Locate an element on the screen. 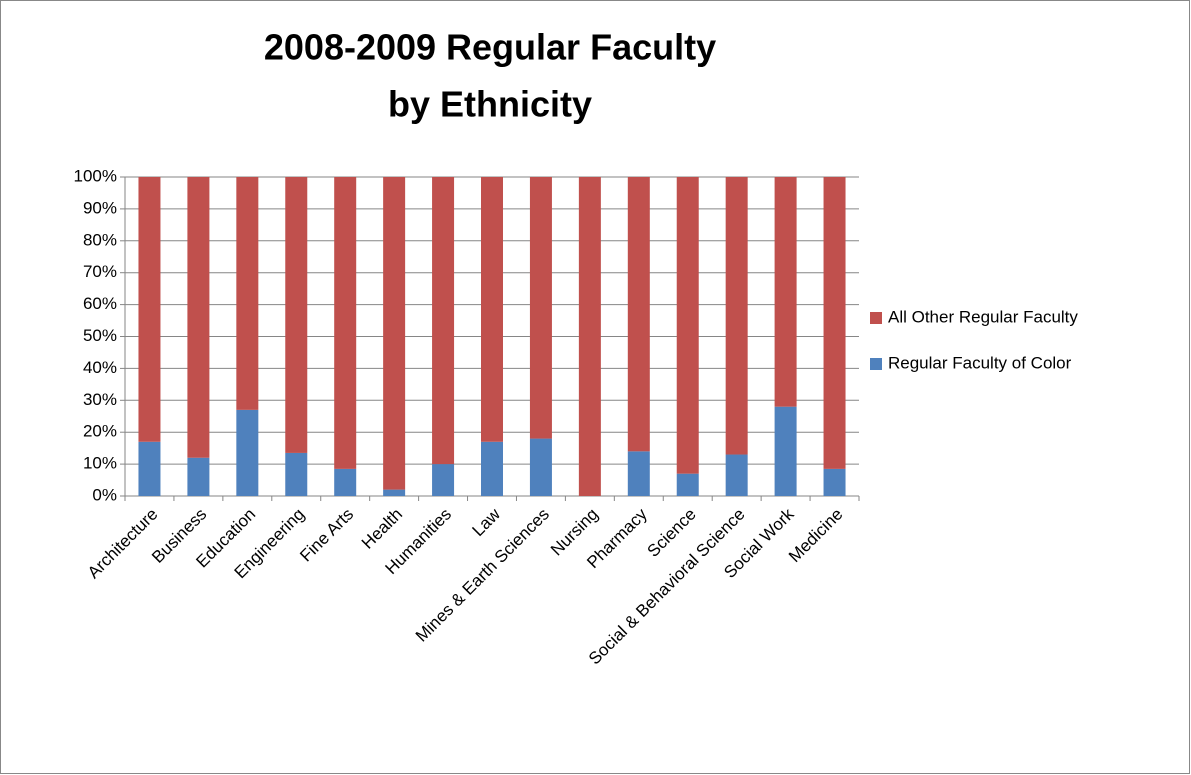 The height and width of the screenshot is (775, 1191). y-tick-label: 40% is located at coordinates (100, 367).